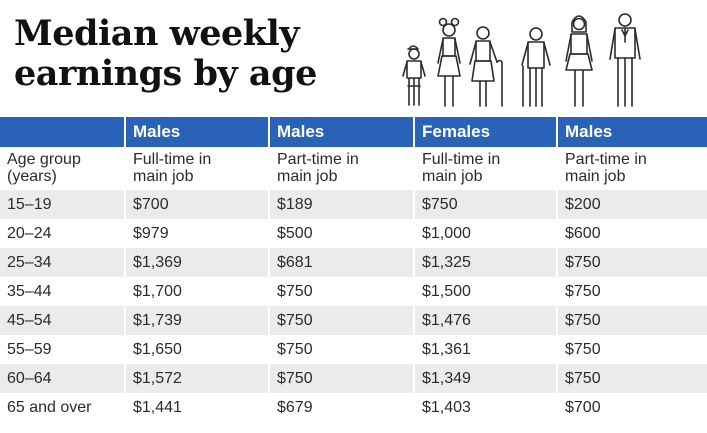 The image size is (707, 433). Describe the element at coordinates (62, 233) in the screenshot. I see `age-group-cell: 20–24` at that location.